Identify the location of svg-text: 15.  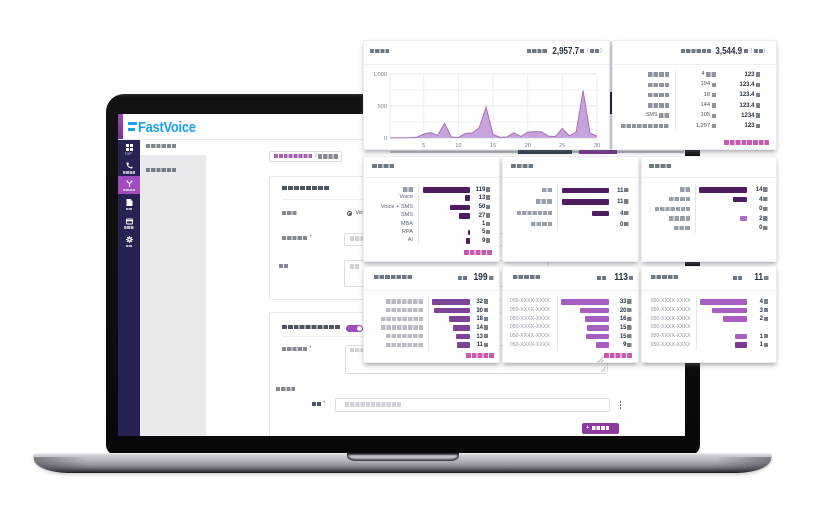
(493, 146).